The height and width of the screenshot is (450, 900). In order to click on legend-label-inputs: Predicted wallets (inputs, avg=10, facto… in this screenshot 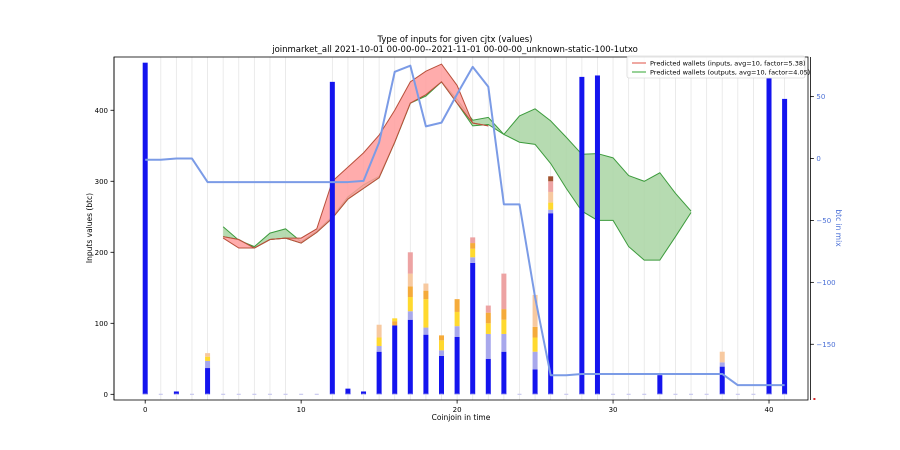, I will do `click(728, 64)`.